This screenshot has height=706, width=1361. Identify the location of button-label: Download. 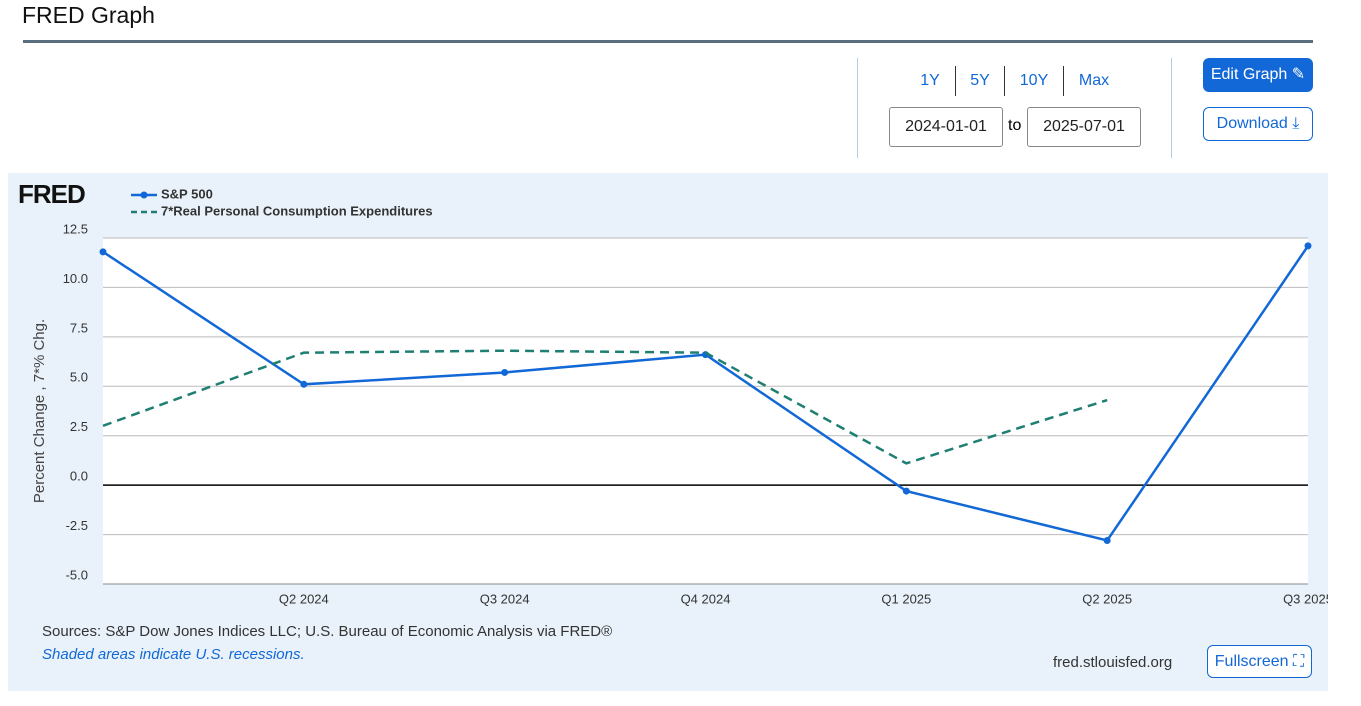
(1252, 123).